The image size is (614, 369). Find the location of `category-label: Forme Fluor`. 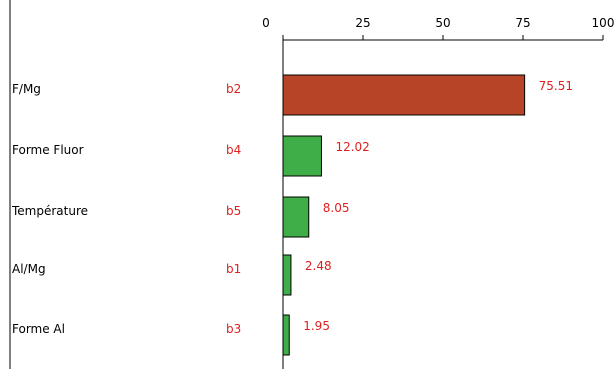

category-label: Forme Fluor is located at coordinates (48, 150).